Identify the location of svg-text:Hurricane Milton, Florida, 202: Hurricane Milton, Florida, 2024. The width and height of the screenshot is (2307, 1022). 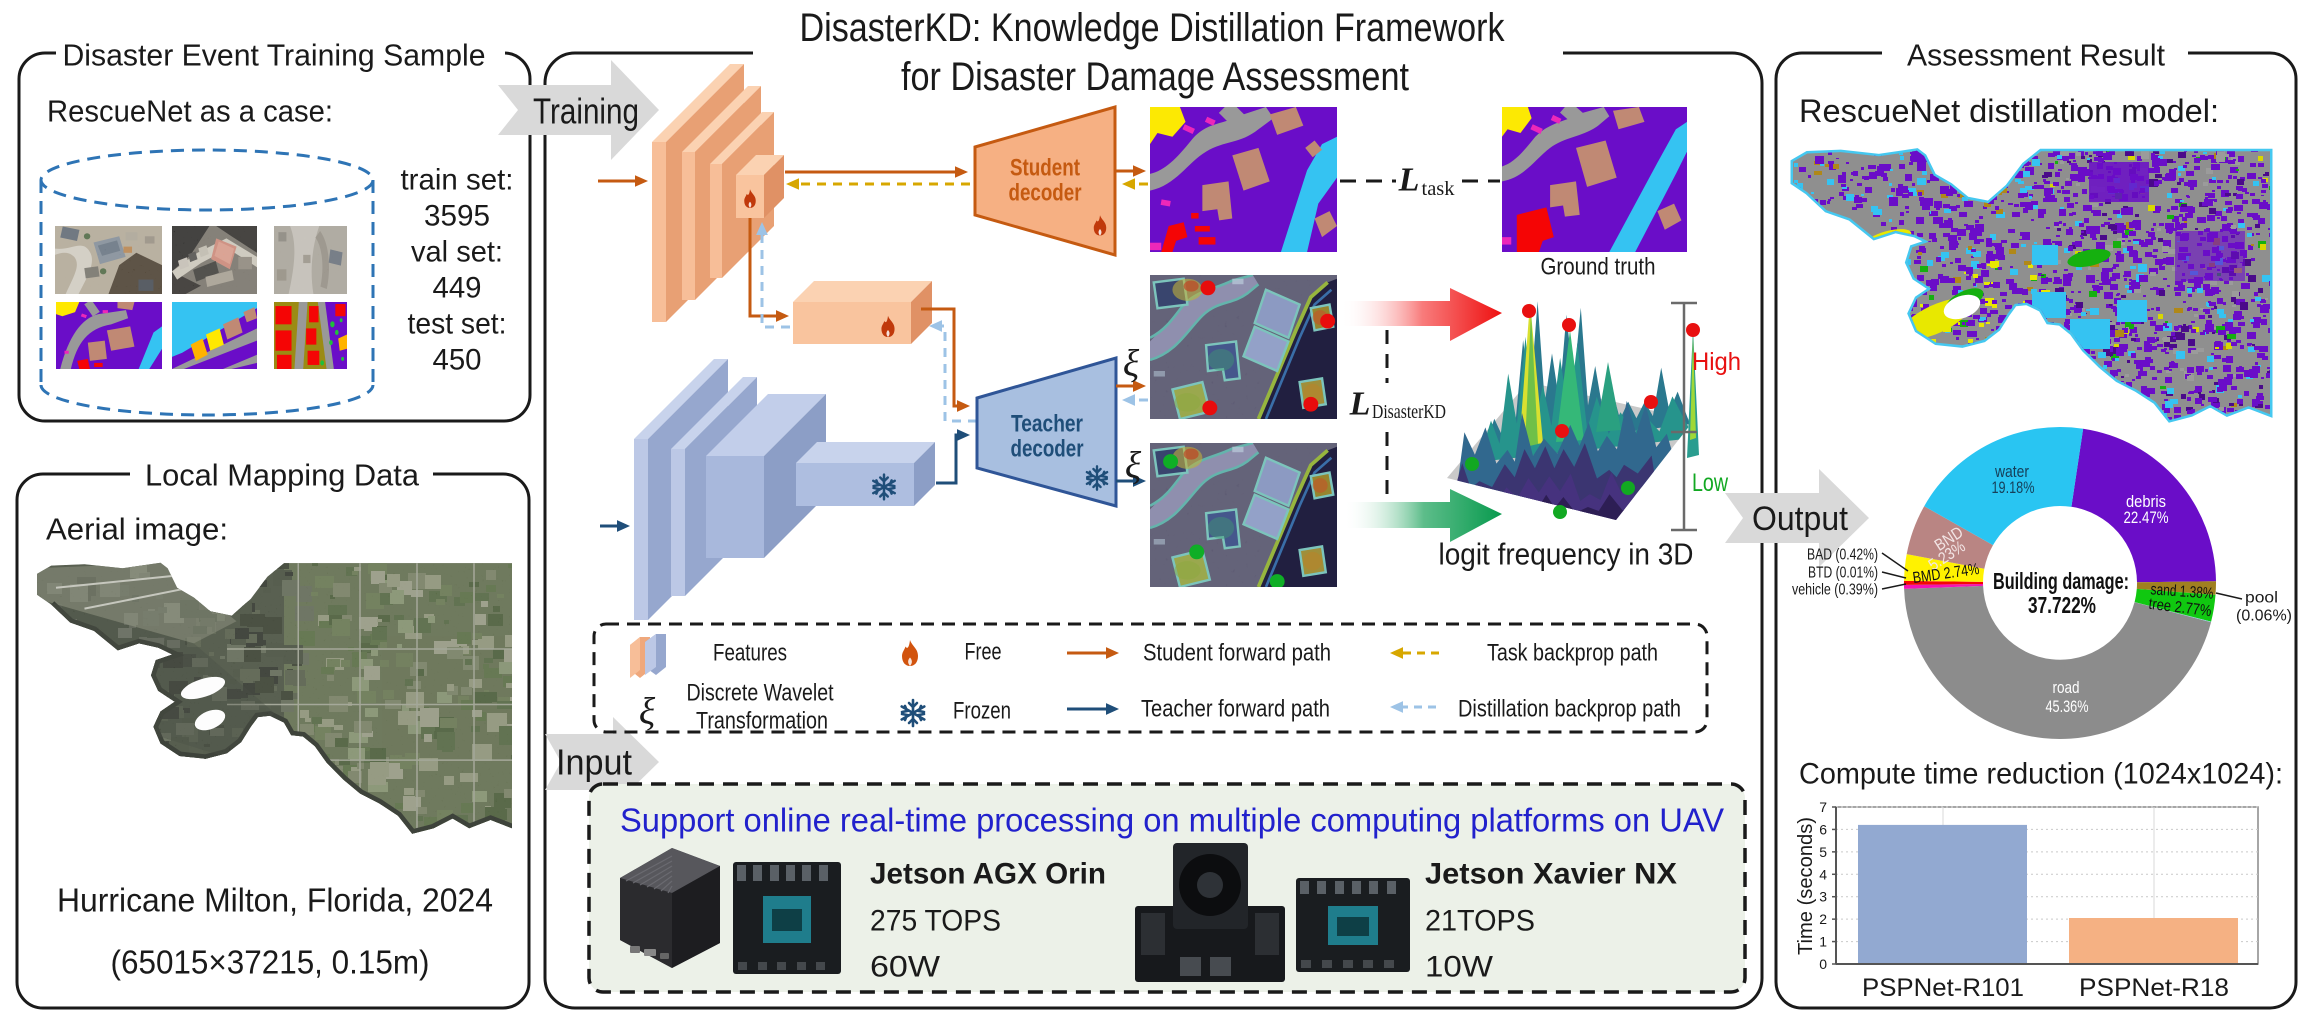
(275, 900).